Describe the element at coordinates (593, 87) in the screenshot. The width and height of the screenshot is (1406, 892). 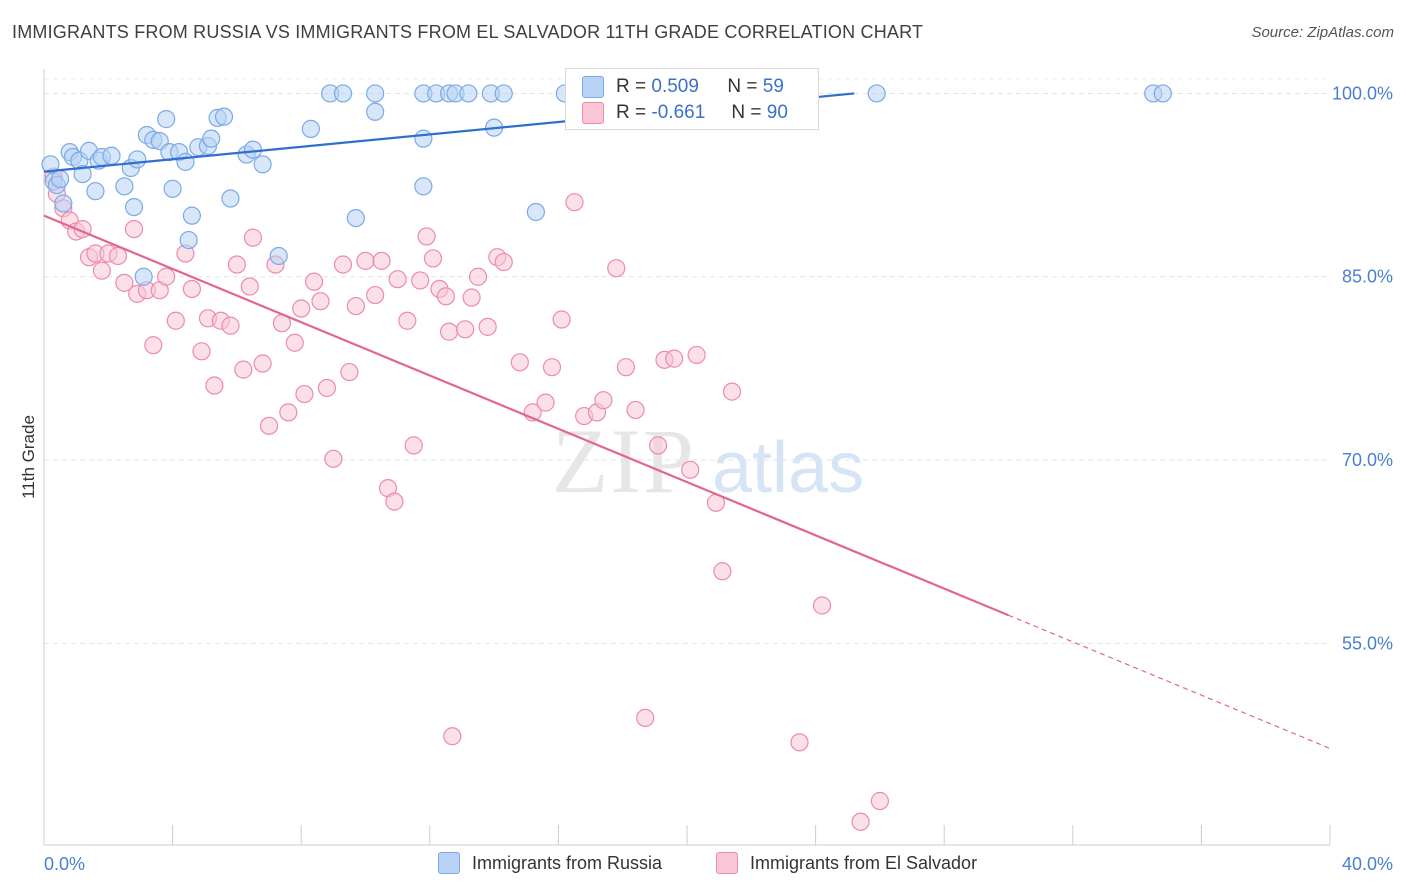
I see `russia-swatch` at that location.